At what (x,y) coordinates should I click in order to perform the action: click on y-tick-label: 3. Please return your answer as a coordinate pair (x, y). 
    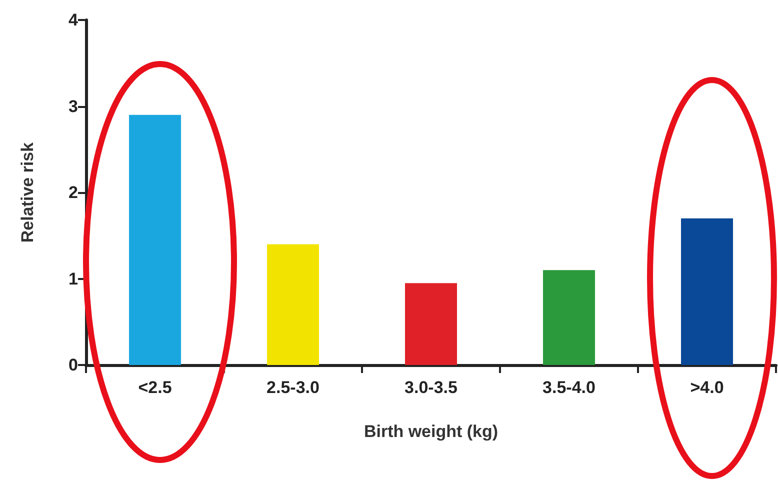
    Looking at the image, I should click on (73, 106).